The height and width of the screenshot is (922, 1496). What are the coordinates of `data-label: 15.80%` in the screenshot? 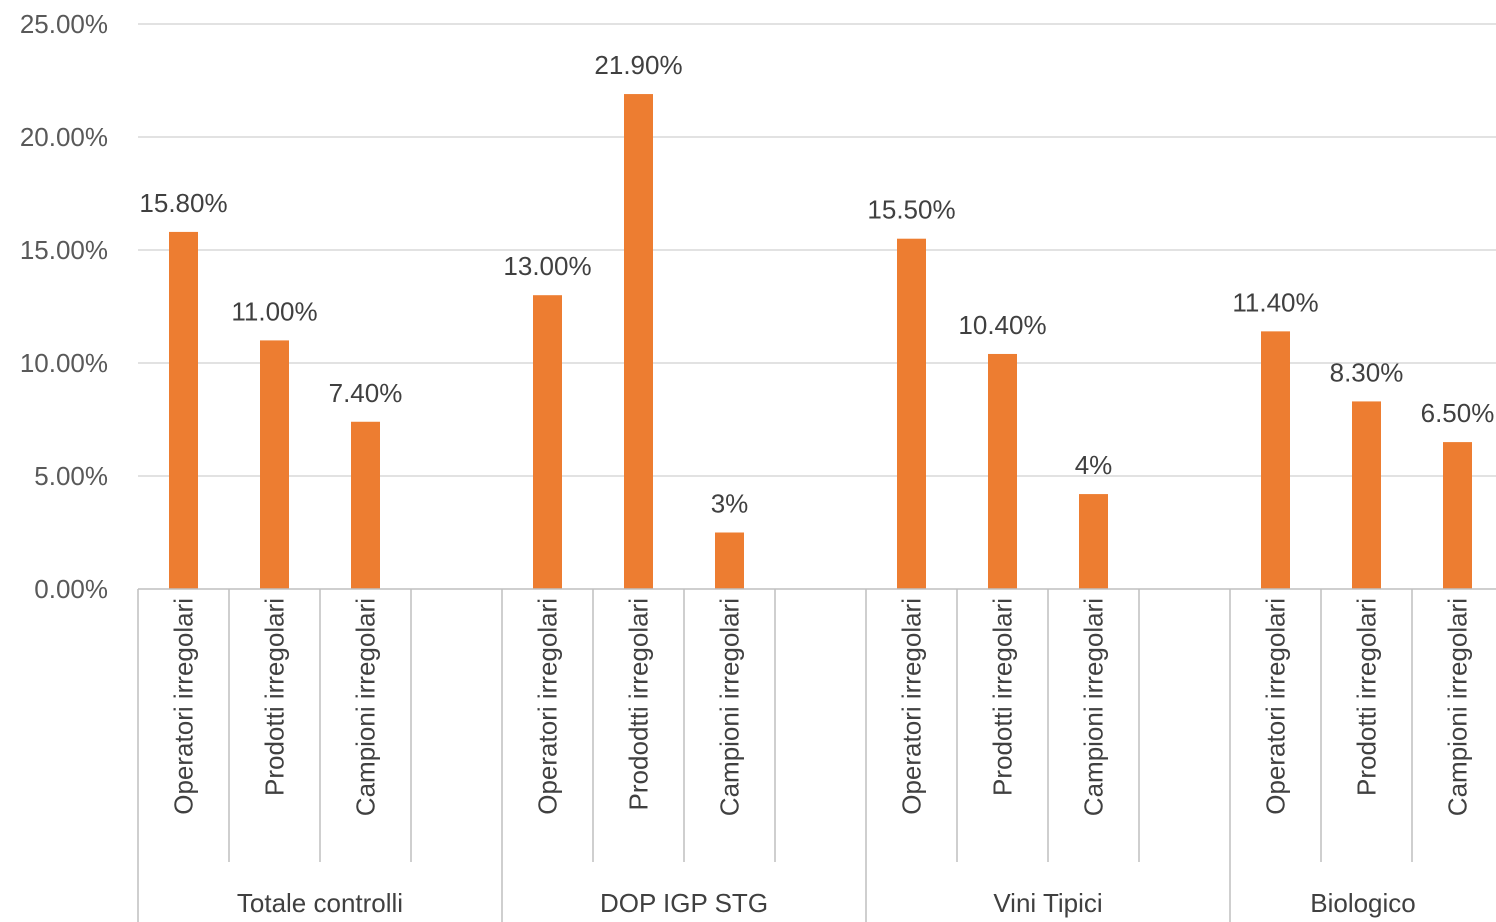 It's located at (183, 203).